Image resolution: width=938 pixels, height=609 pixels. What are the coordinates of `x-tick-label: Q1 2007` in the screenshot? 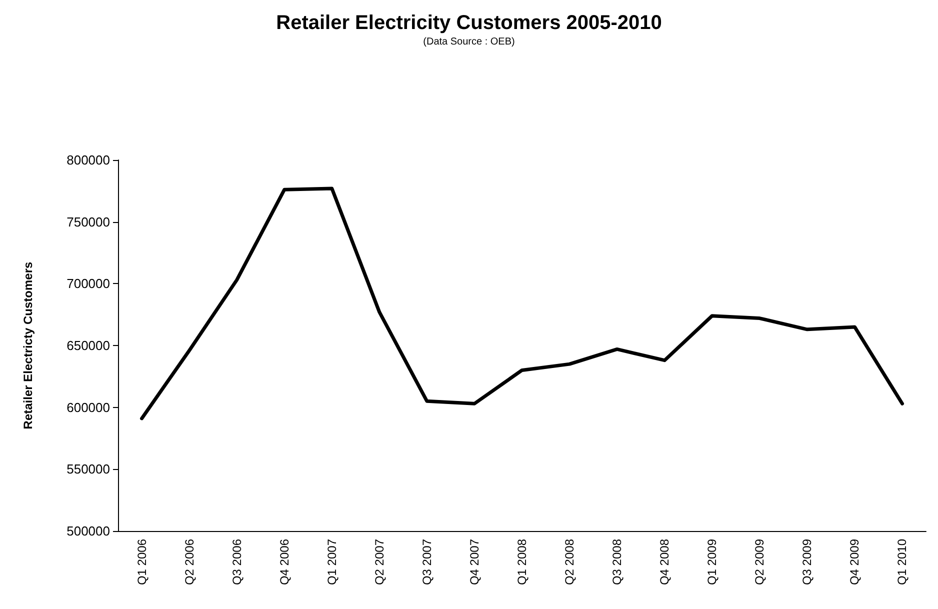 It's located at (331, 562).